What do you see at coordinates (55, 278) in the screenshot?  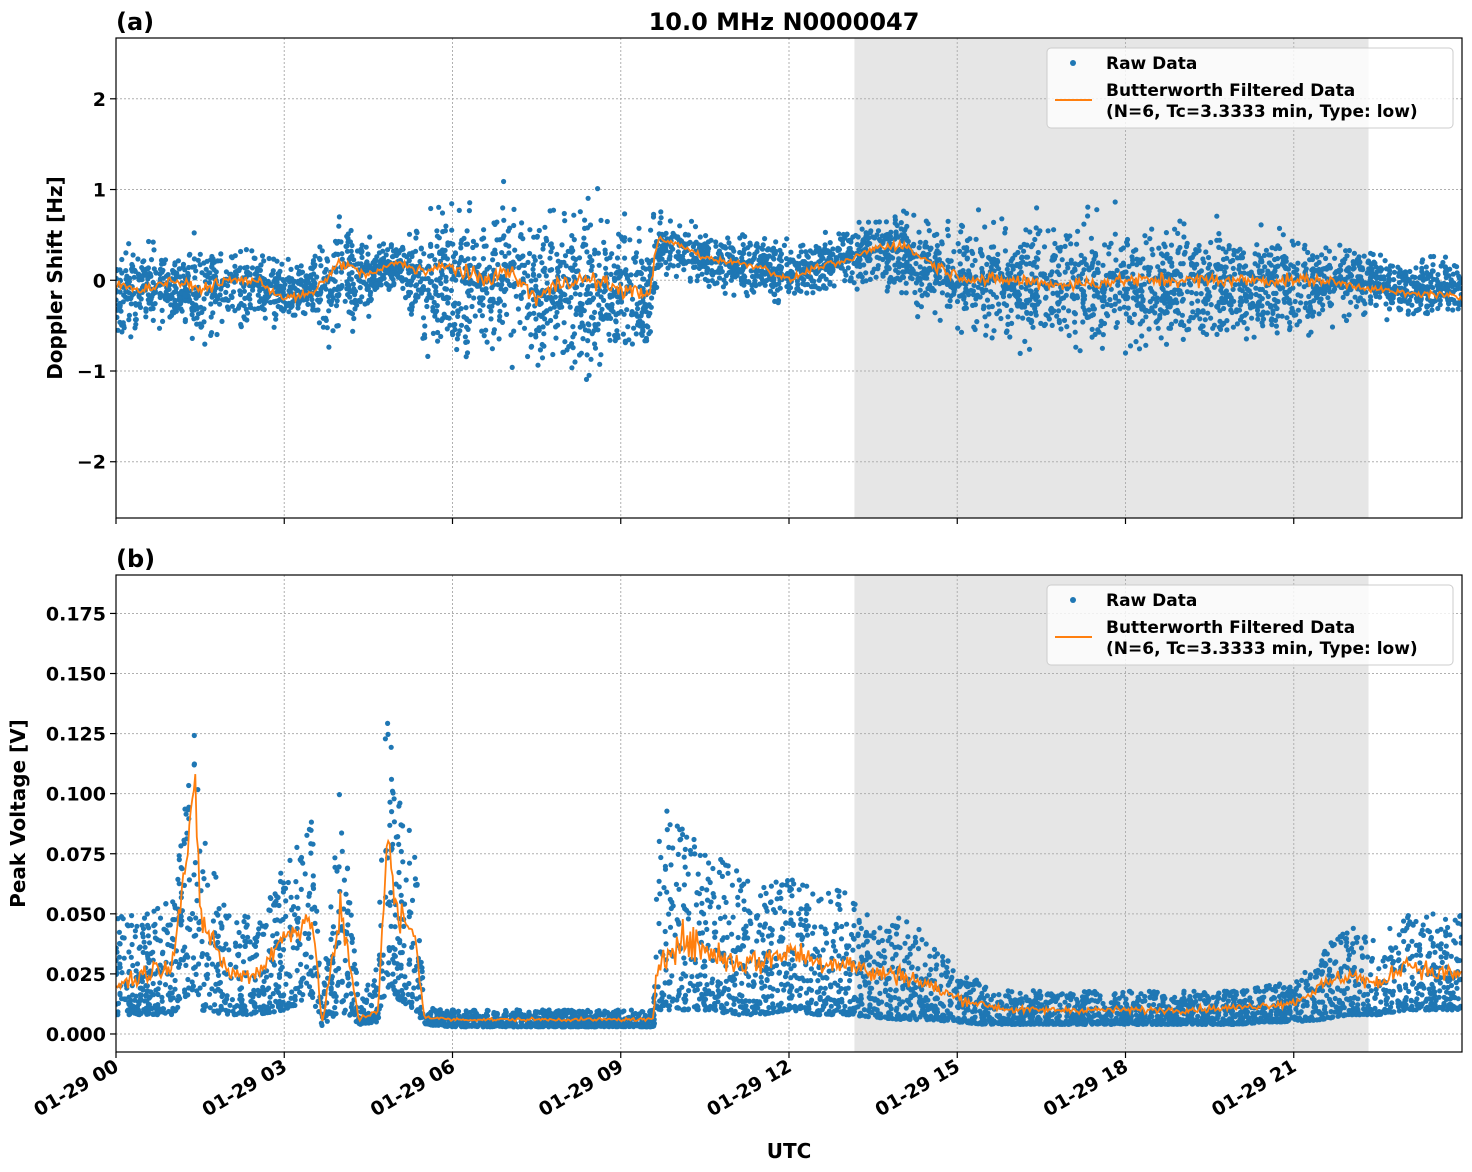 I see `y-axis-label: Doppler Shift [Hz]` at bounding box center [55, 278].